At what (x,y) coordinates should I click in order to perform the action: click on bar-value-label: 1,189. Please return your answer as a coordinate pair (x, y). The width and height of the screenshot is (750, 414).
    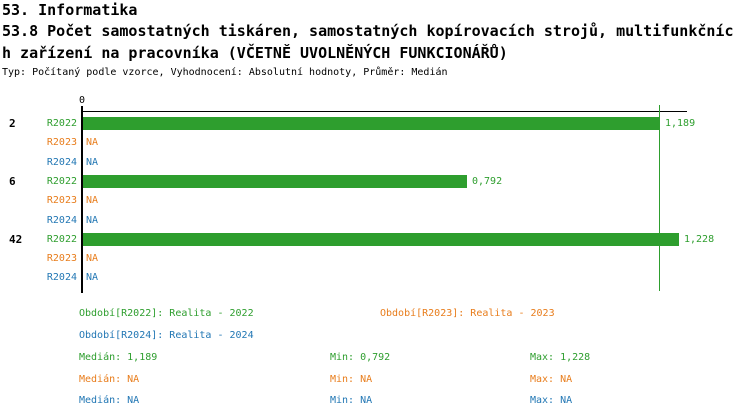
    Looking at the image, I should click on (680, 123).